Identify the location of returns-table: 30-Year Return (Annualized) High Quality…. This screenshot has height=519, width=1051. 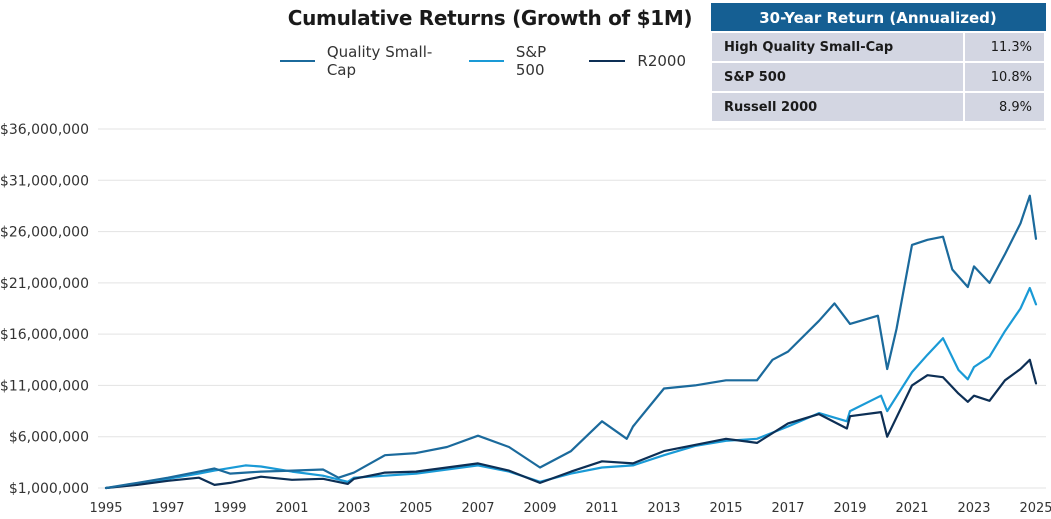
(878, 63).